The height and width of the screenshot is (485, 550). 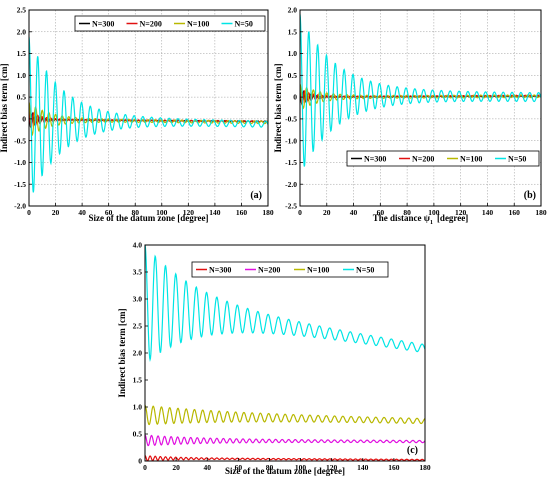 What do you see at coordinates (452, 218) in the screenshot?
I see `x-axis-label-unit: [degree]` at bounding box center [452, 218].